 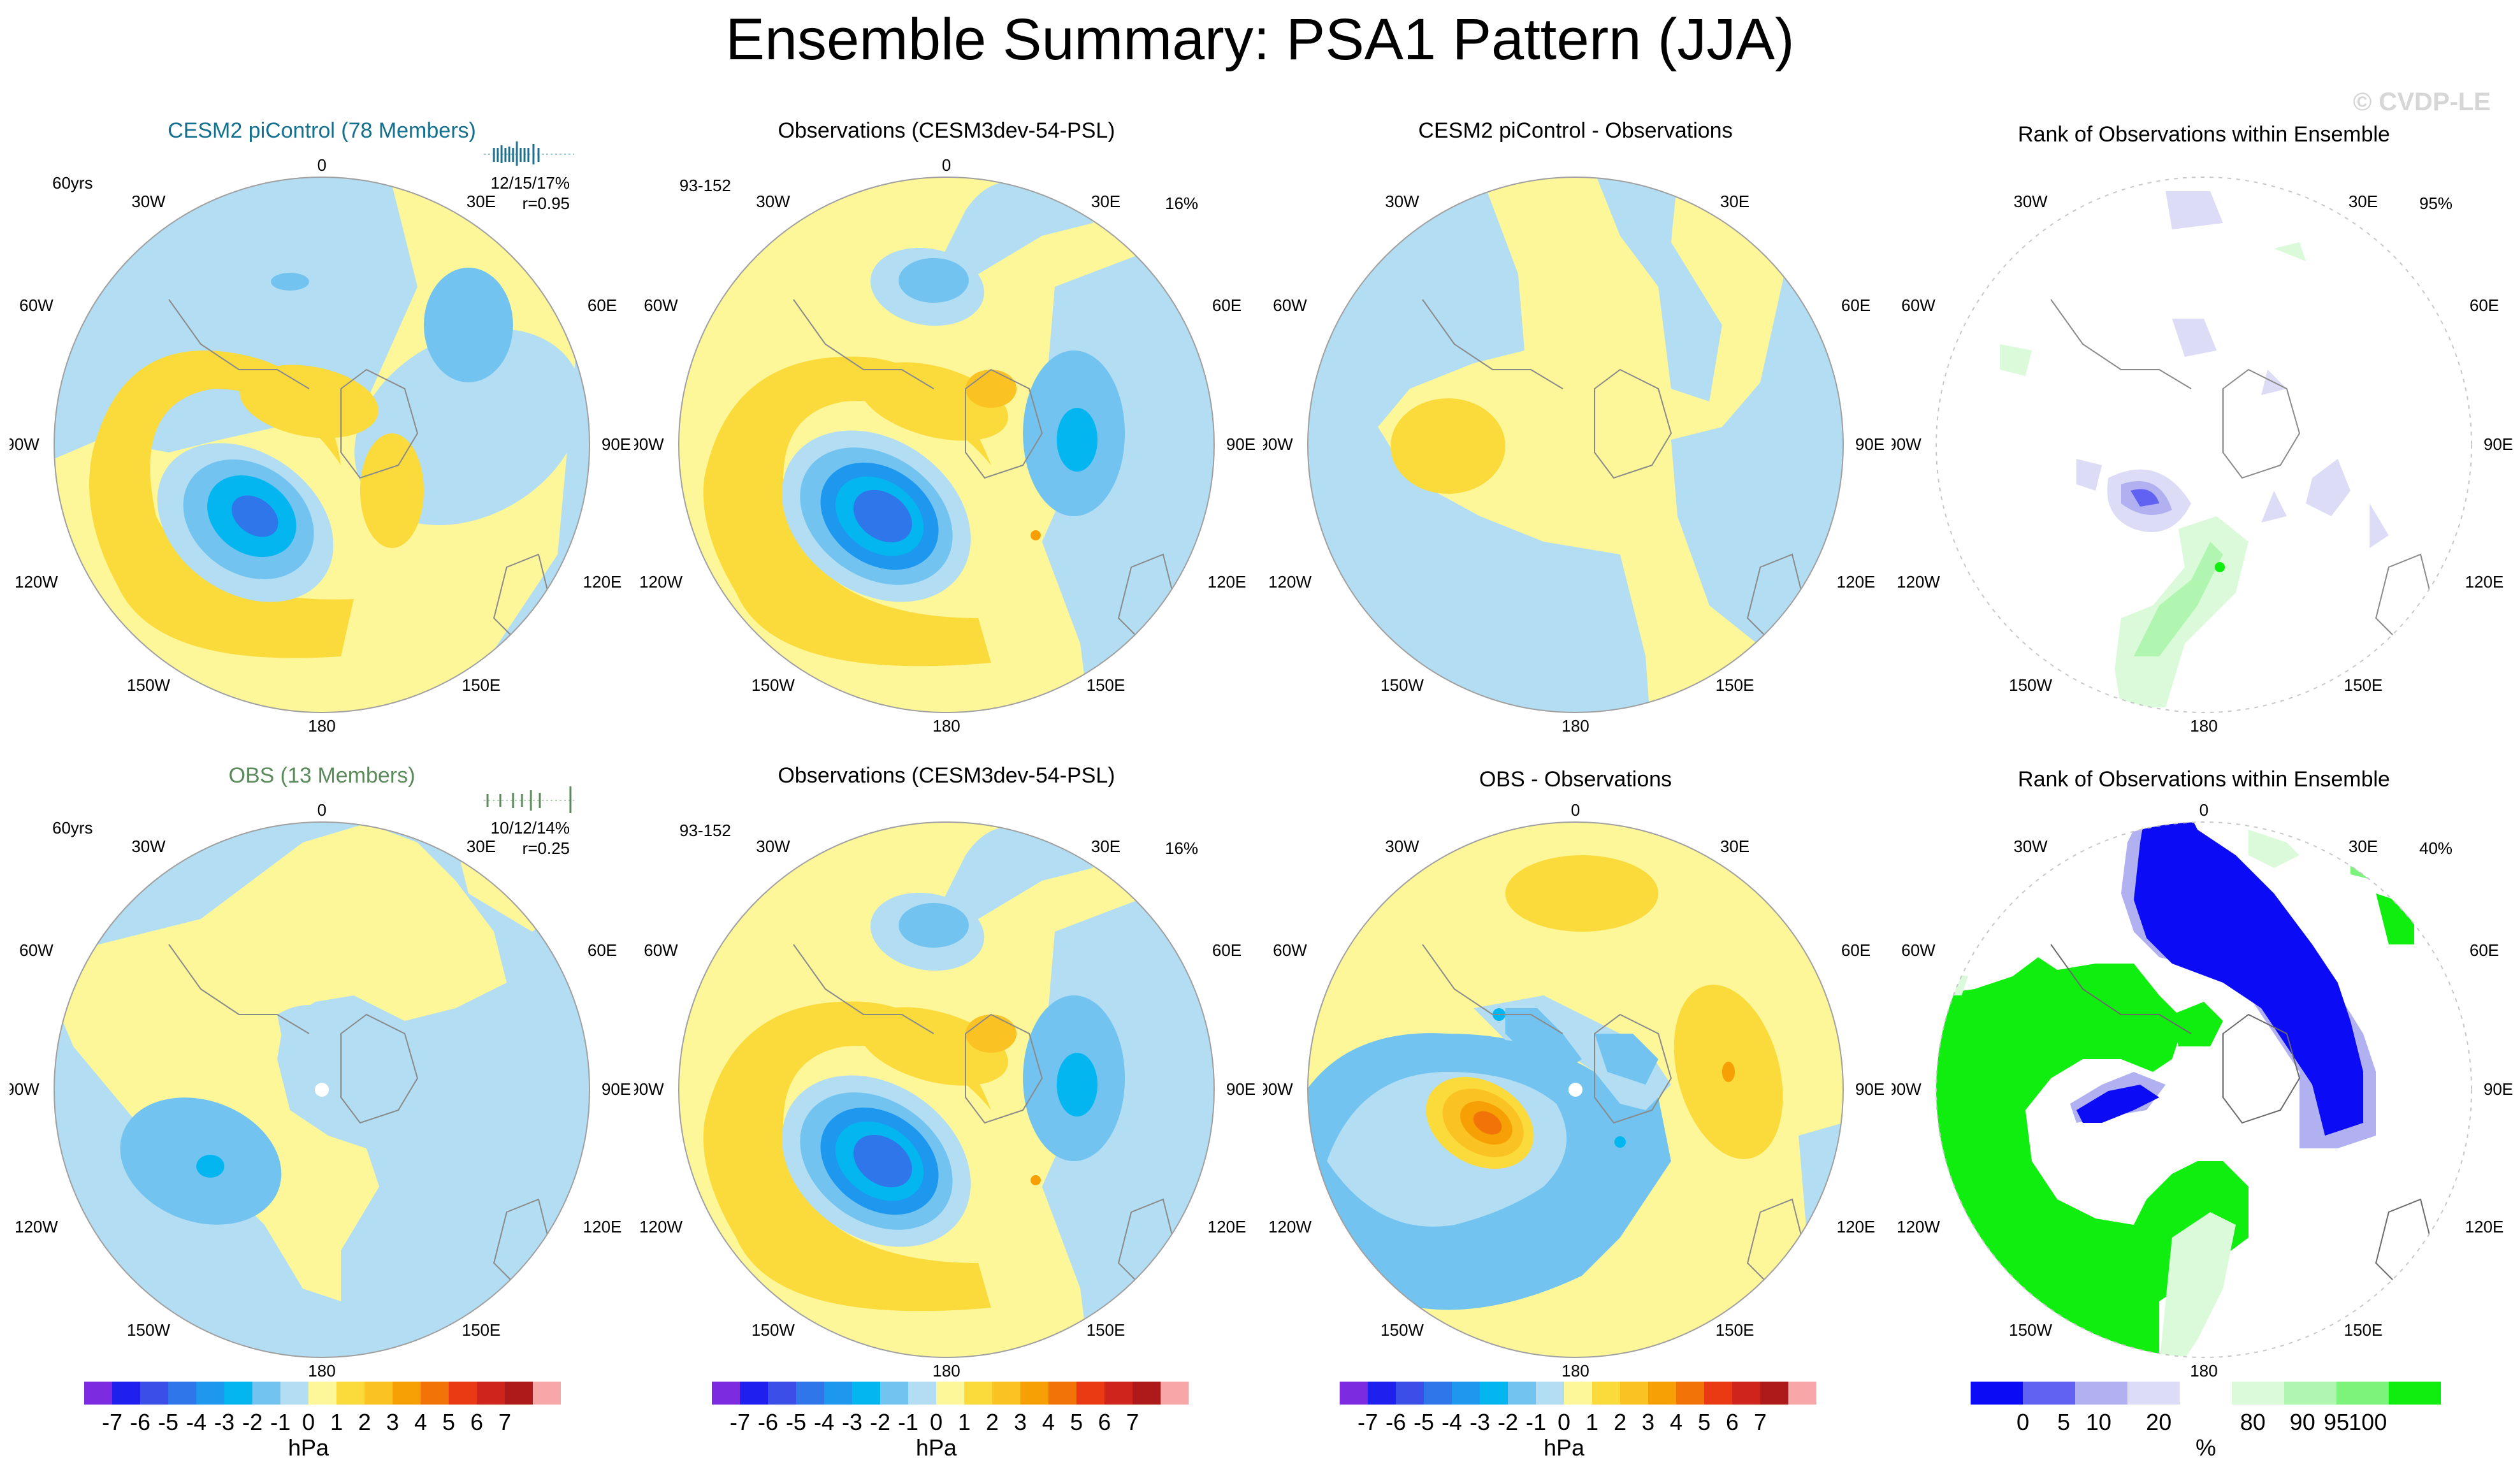 I want to click on colorbar-unit: %, so click(x=2206, y=1448).